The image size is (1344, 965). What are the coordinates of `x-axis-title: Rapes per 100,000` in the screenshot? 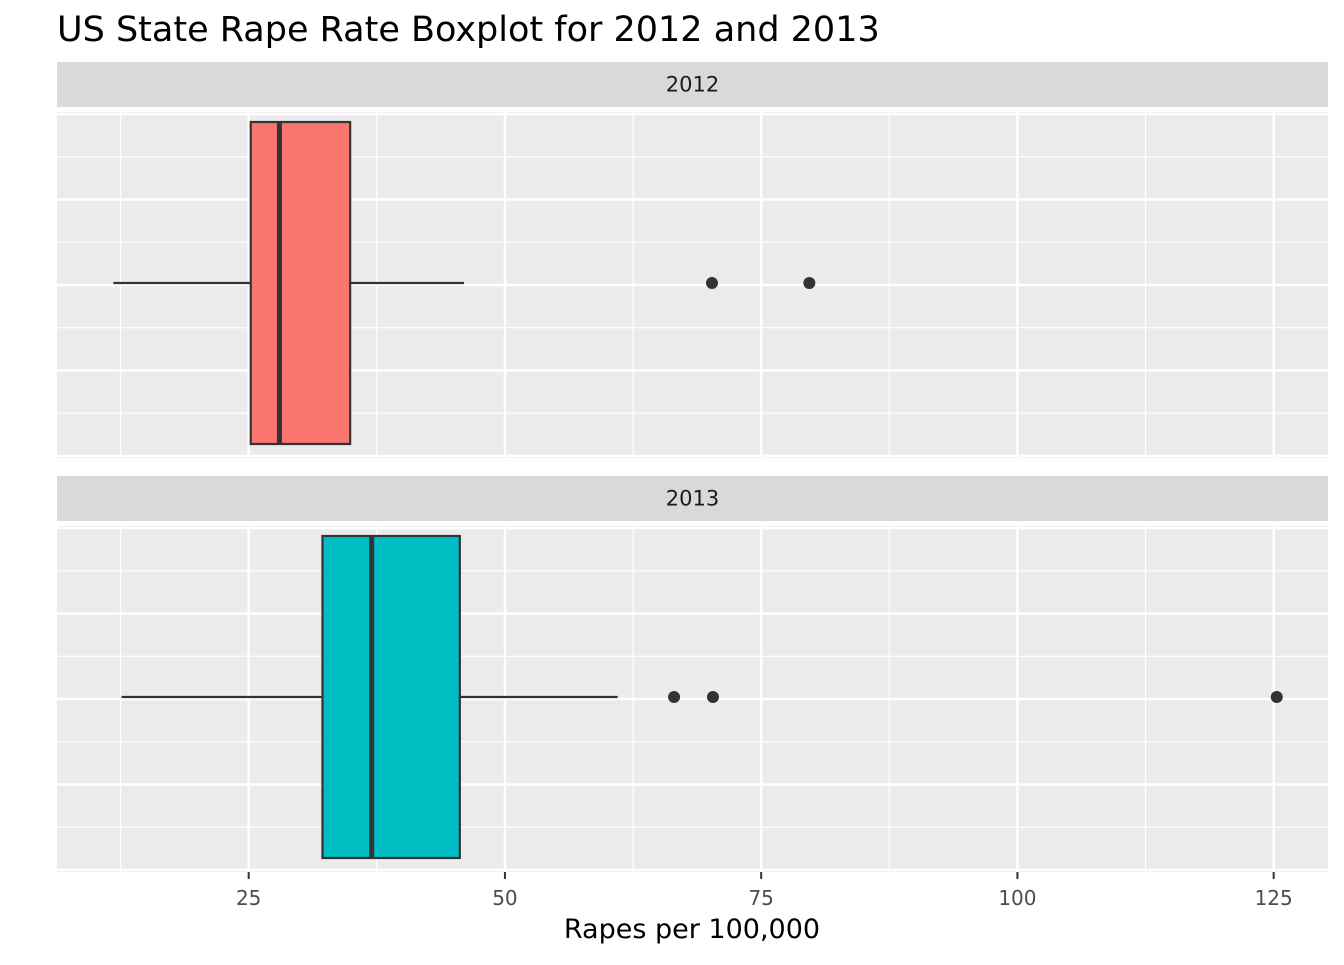 It's located at (692, 929).